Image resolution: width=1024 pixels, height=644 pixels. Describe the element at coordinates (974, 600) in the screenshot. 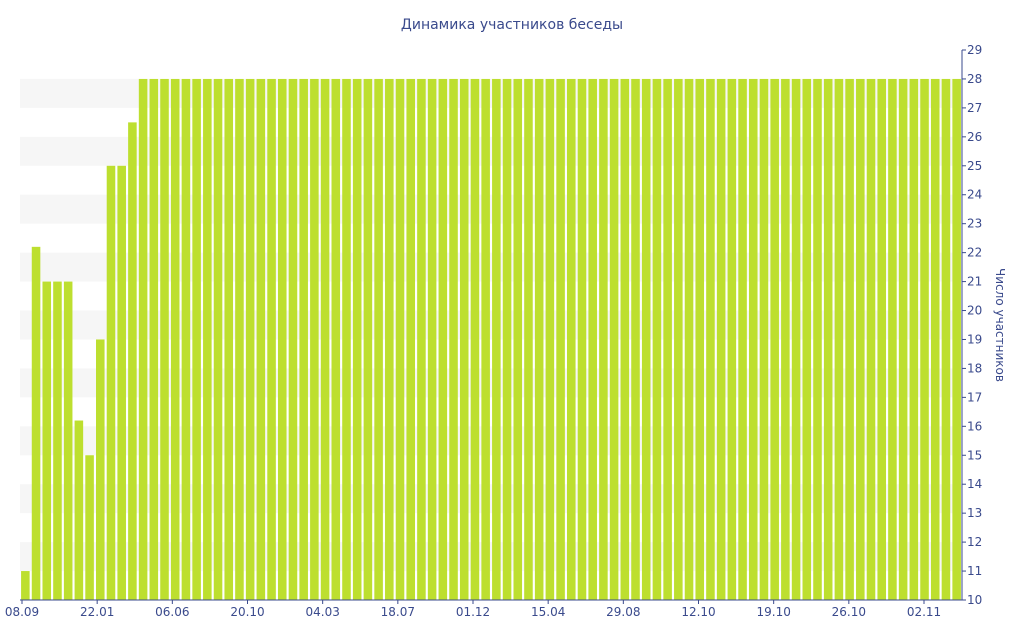

I see `y-tick-label: 10` at that location.